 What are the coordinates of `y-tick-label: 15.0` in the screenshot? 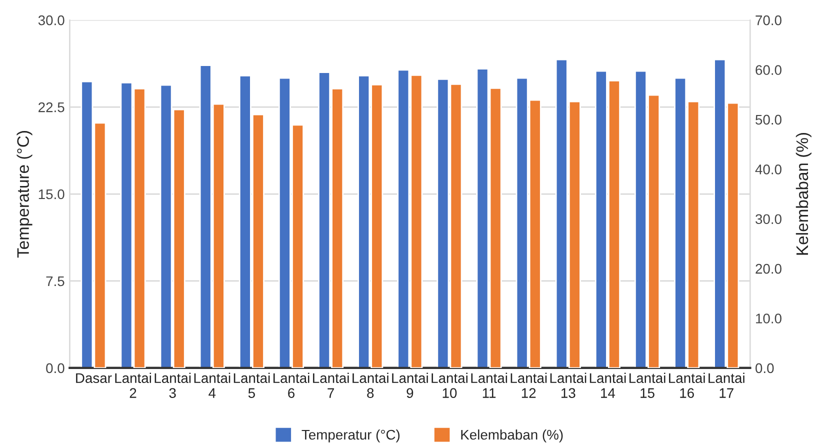 It's located at (51, 194).